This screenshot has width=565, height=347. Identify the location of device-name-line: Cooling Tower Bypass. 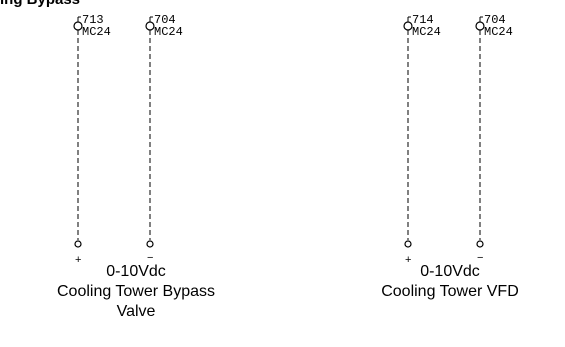
(135, 291).